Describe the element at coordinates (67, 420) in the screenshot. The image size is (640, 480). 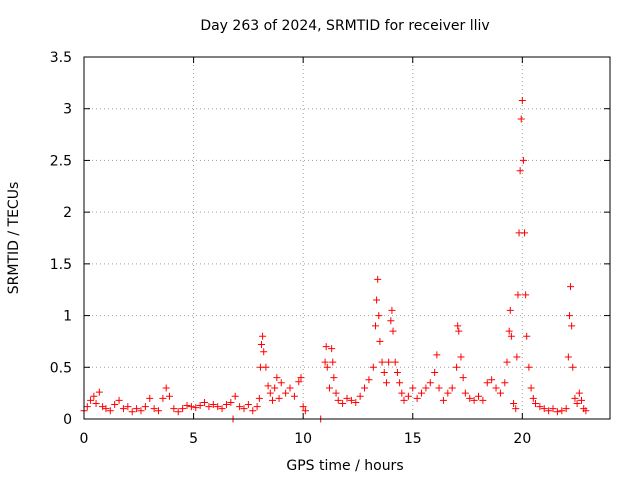
I see `y-tick-label: 0` at that location.